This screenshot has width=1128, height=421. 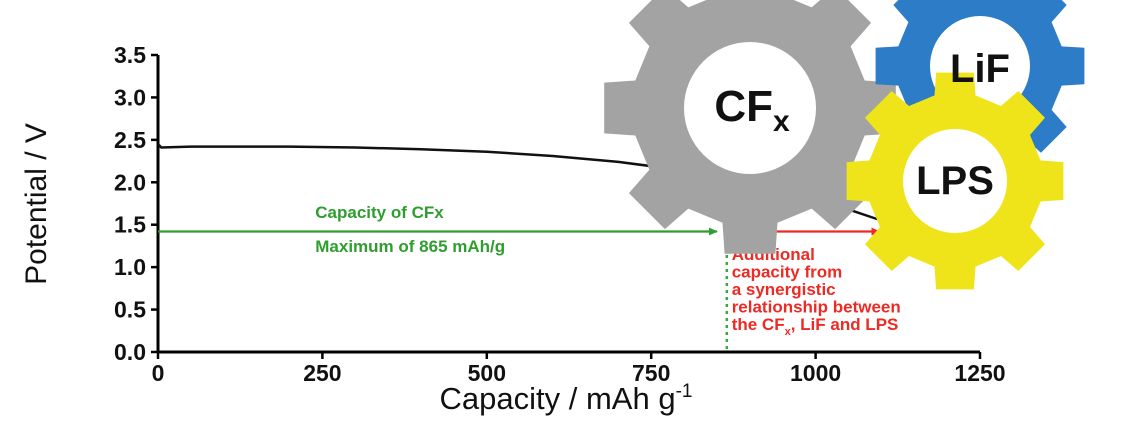 What do you see at coordinates (845, 324) in the screenshot?
I see `annotation-red-rest: , LiF and LPS` at bounding box center [845, 324].